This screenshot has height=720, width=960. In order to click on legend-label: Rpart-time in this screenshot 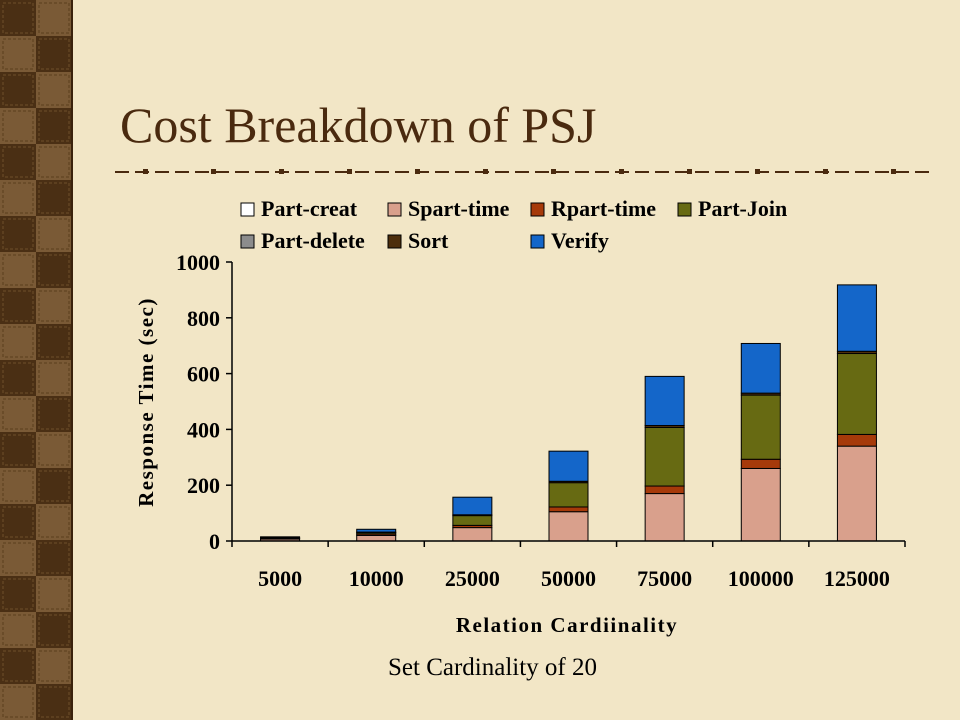, I will do `click(603, 208)`.